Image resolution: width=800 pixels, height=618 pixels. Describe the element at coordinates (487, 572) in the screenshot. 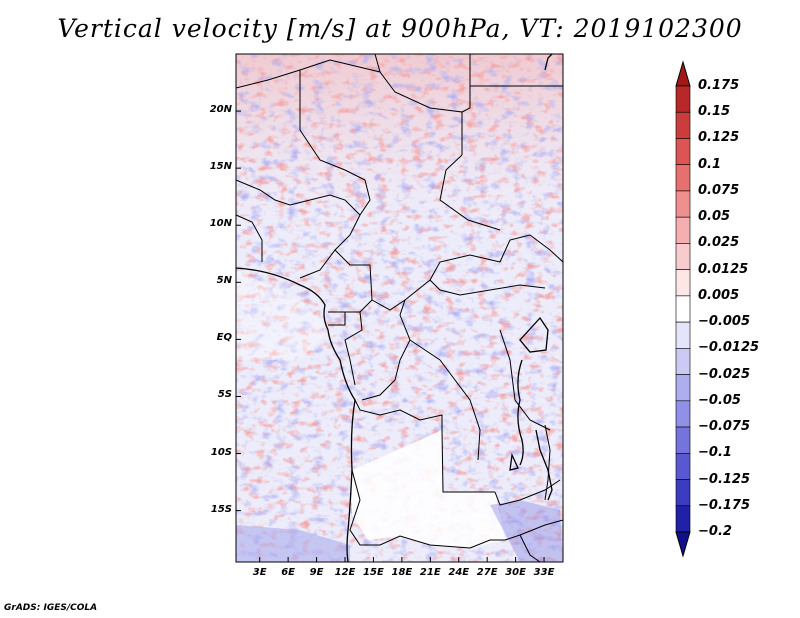

I see `lon-tick-label: 27E` at that location.